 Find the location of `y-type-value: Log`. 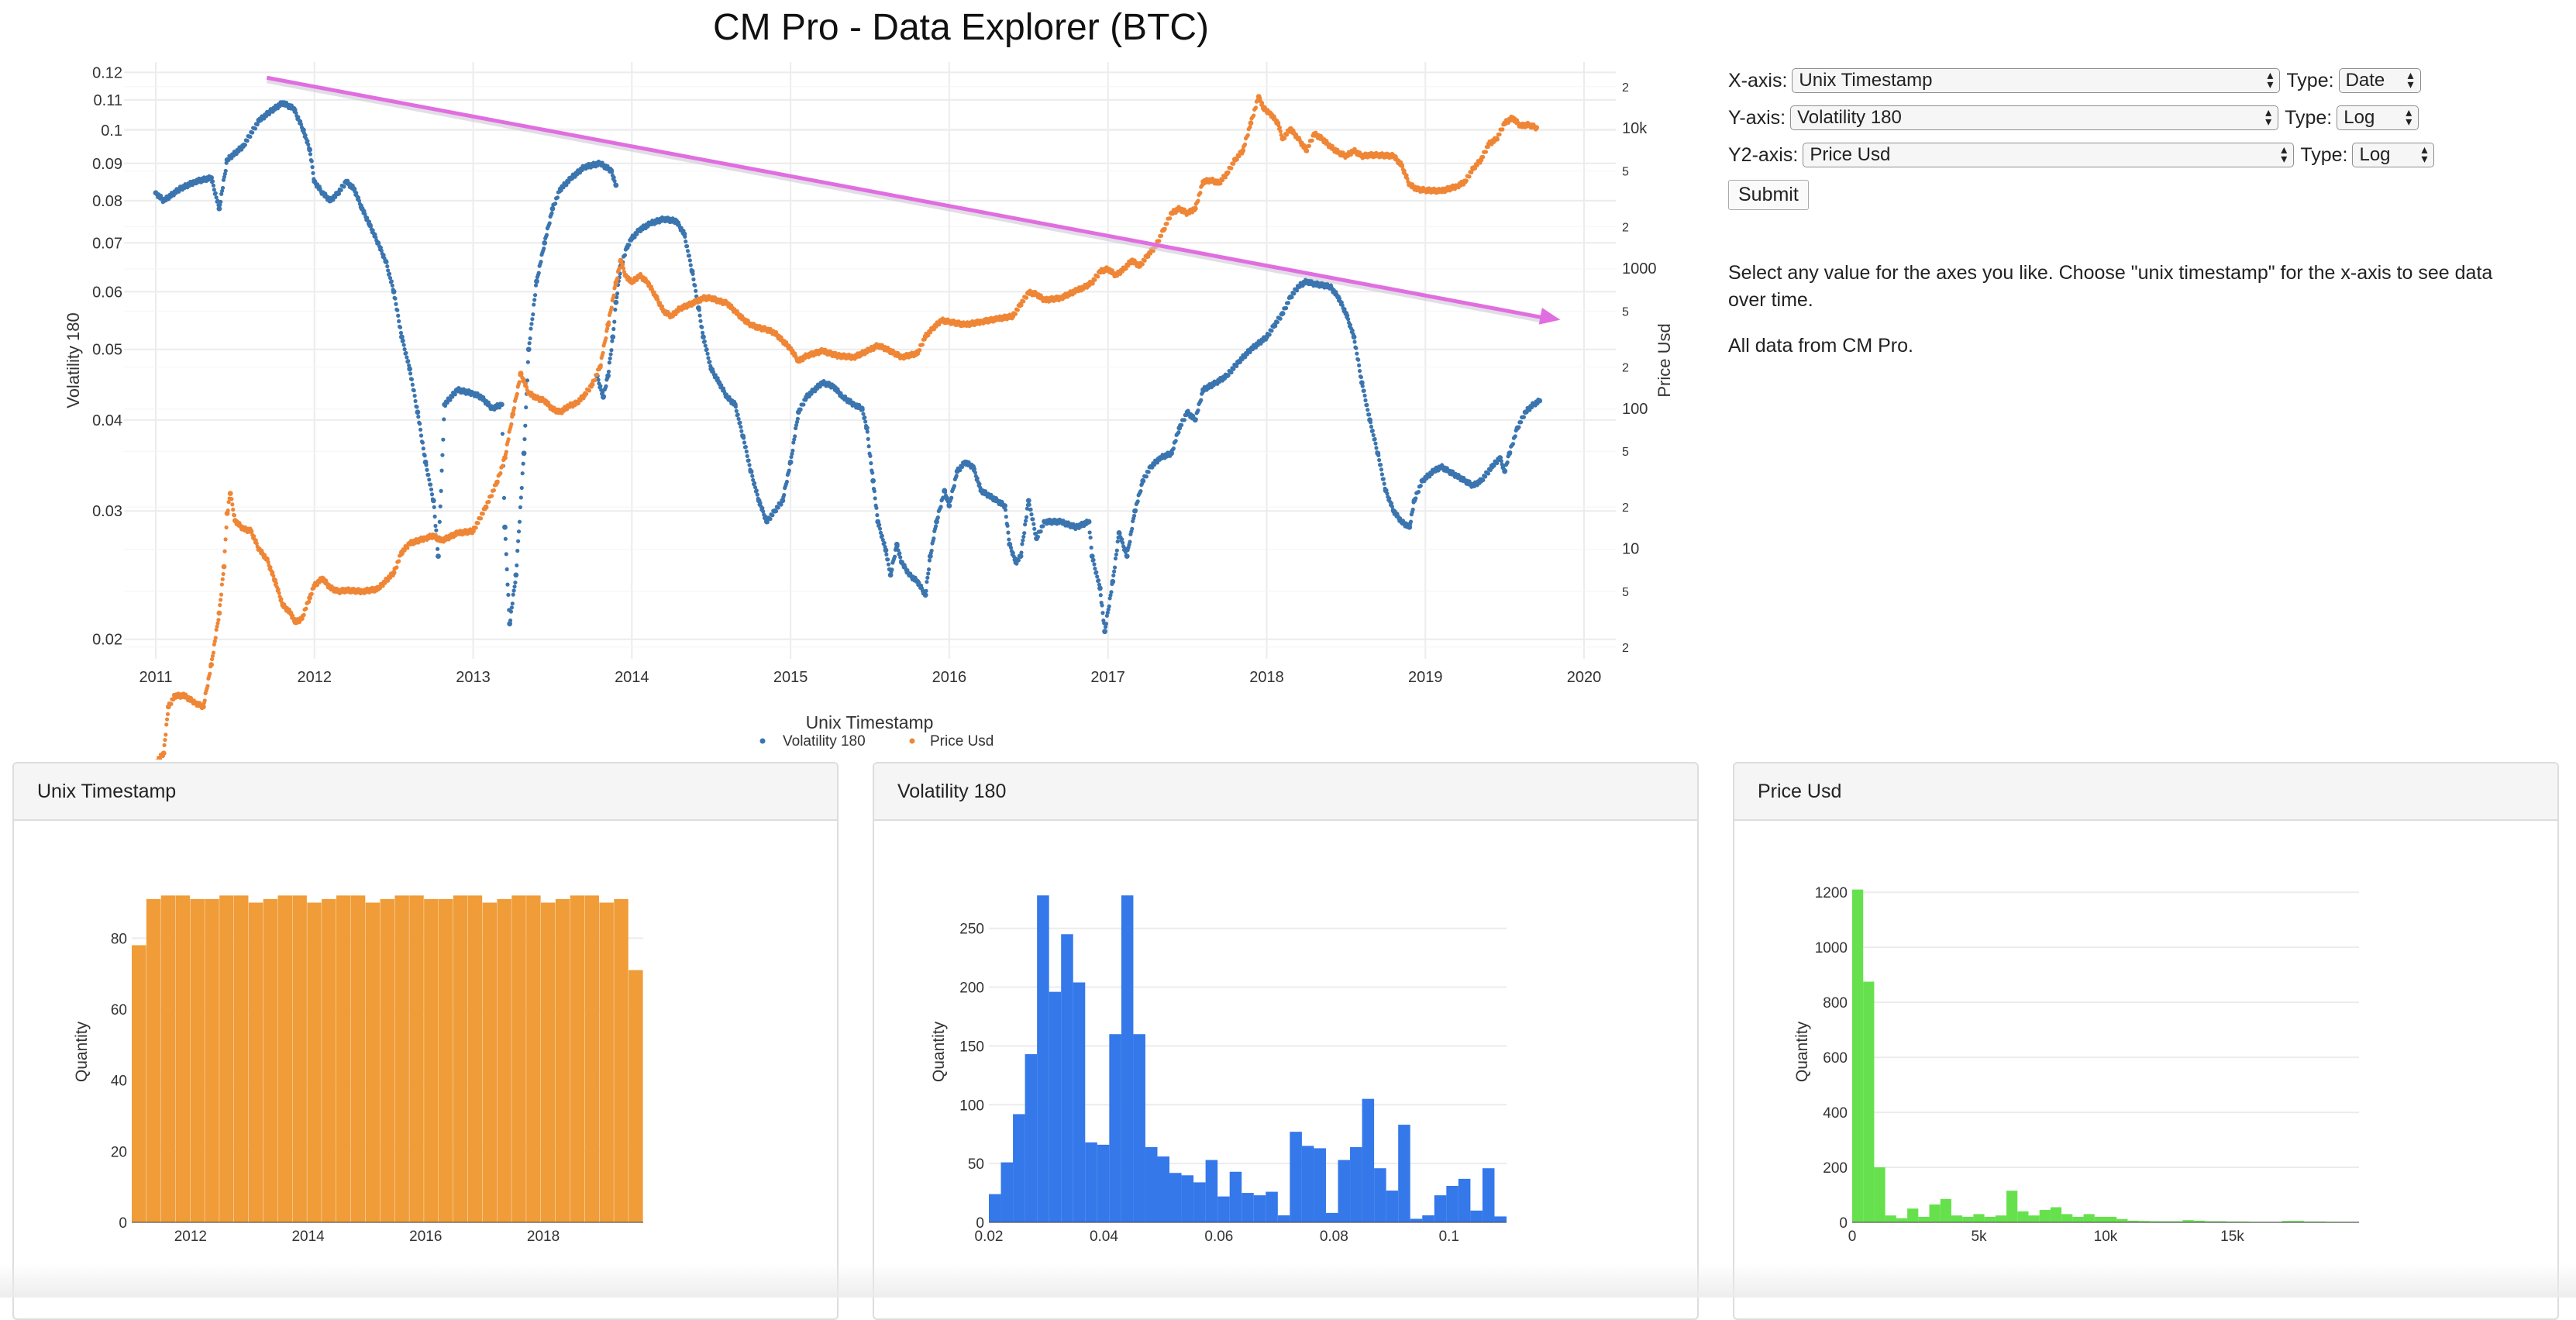

y-type-value: Log is located at coordinates (2359, 118).